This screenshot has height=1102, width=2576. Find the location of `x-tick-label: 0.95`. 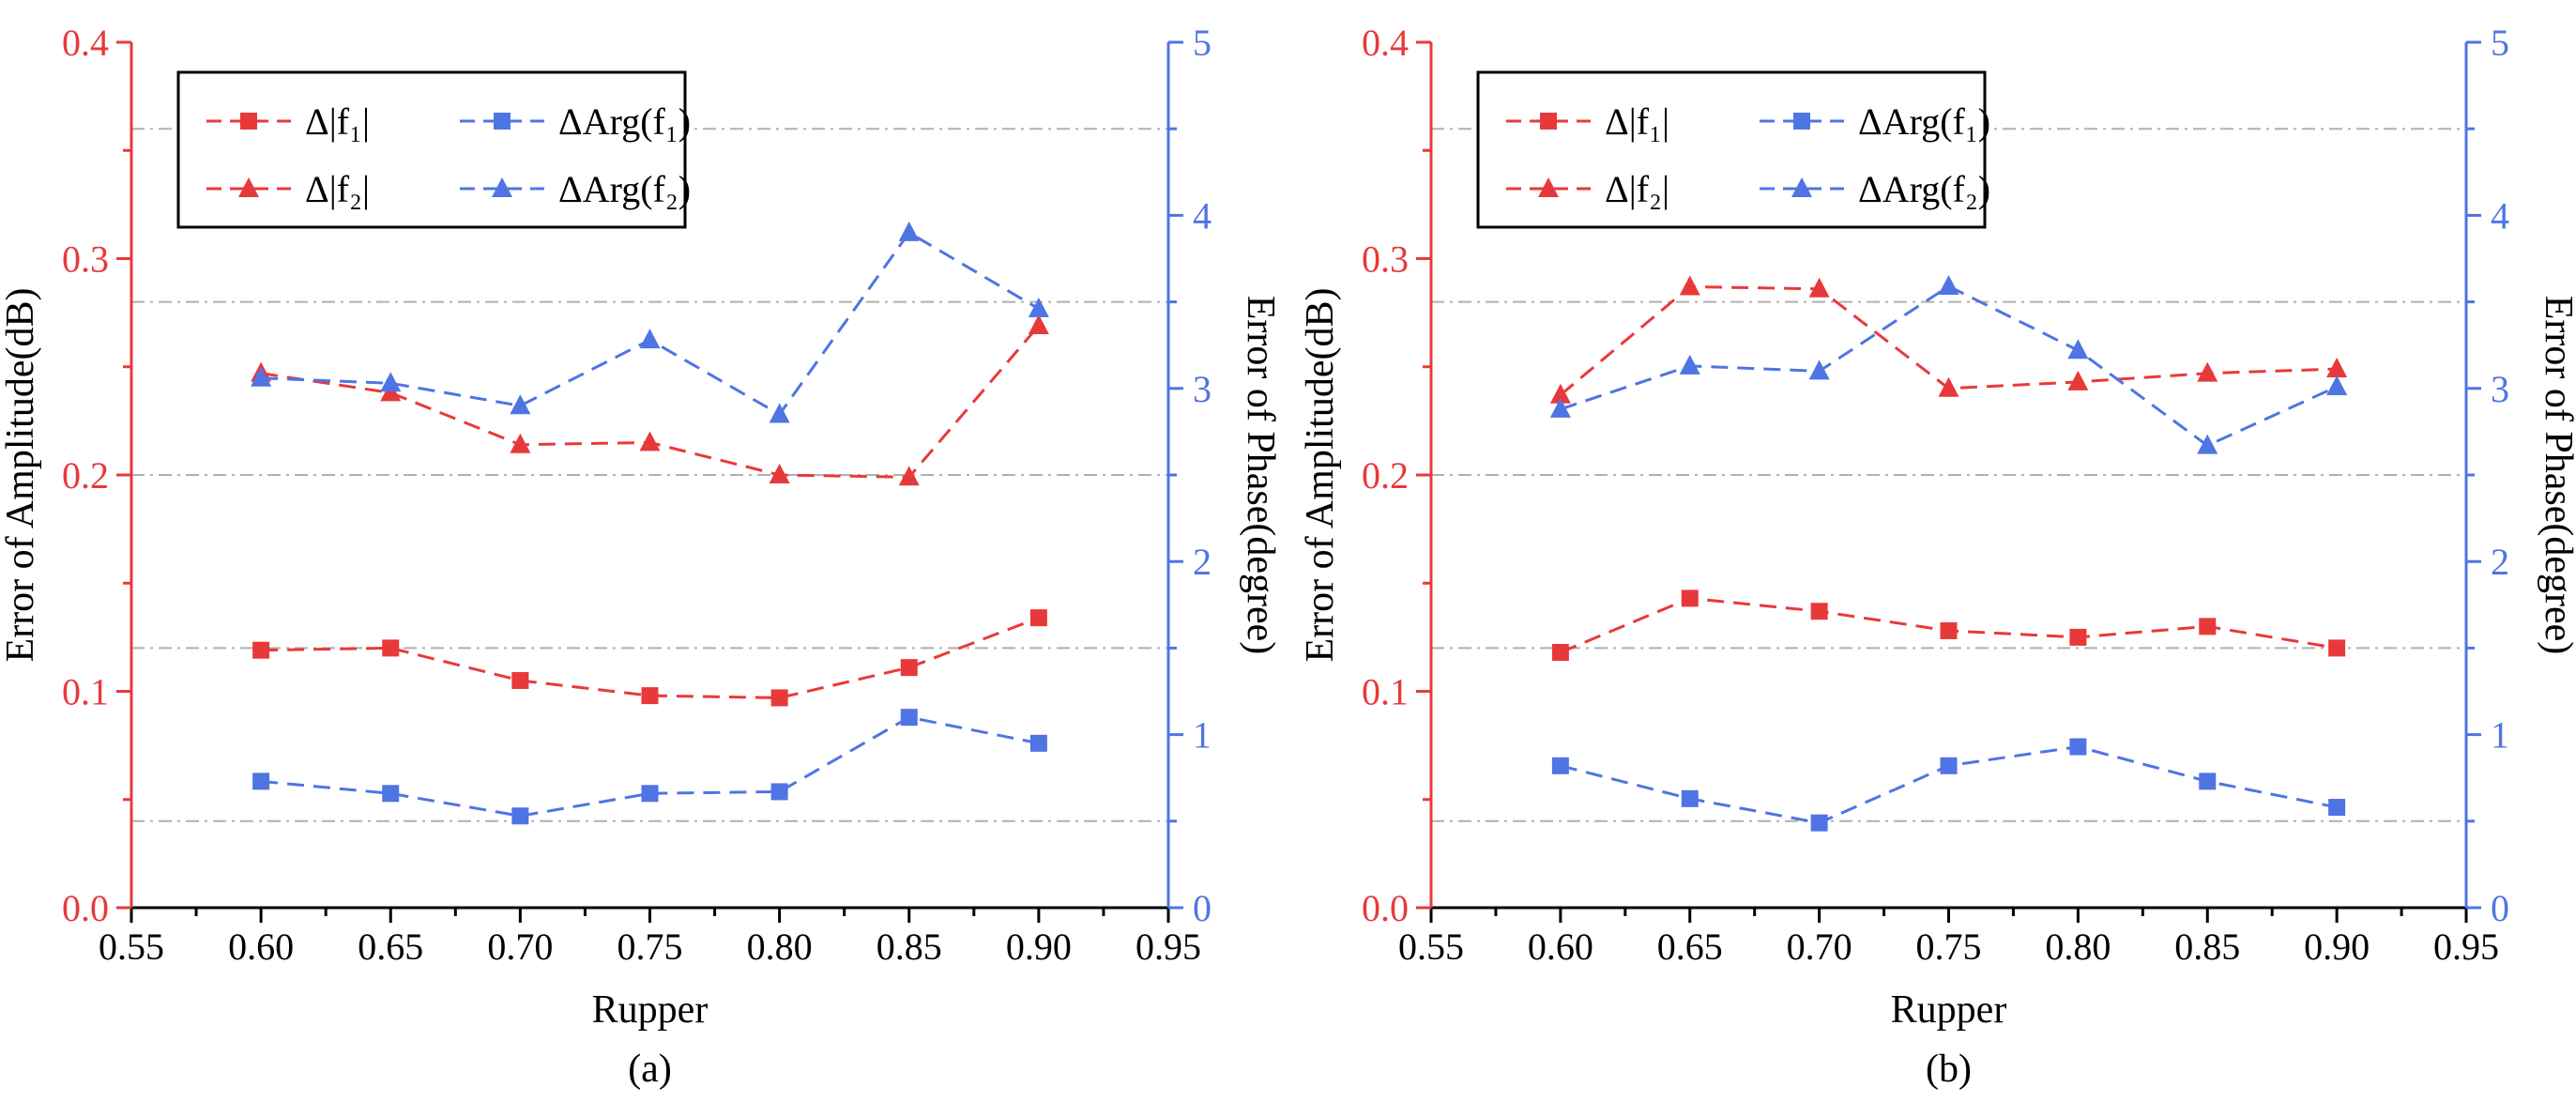

x-tick-label: 0.95 is located at coordinates (1168, 947).